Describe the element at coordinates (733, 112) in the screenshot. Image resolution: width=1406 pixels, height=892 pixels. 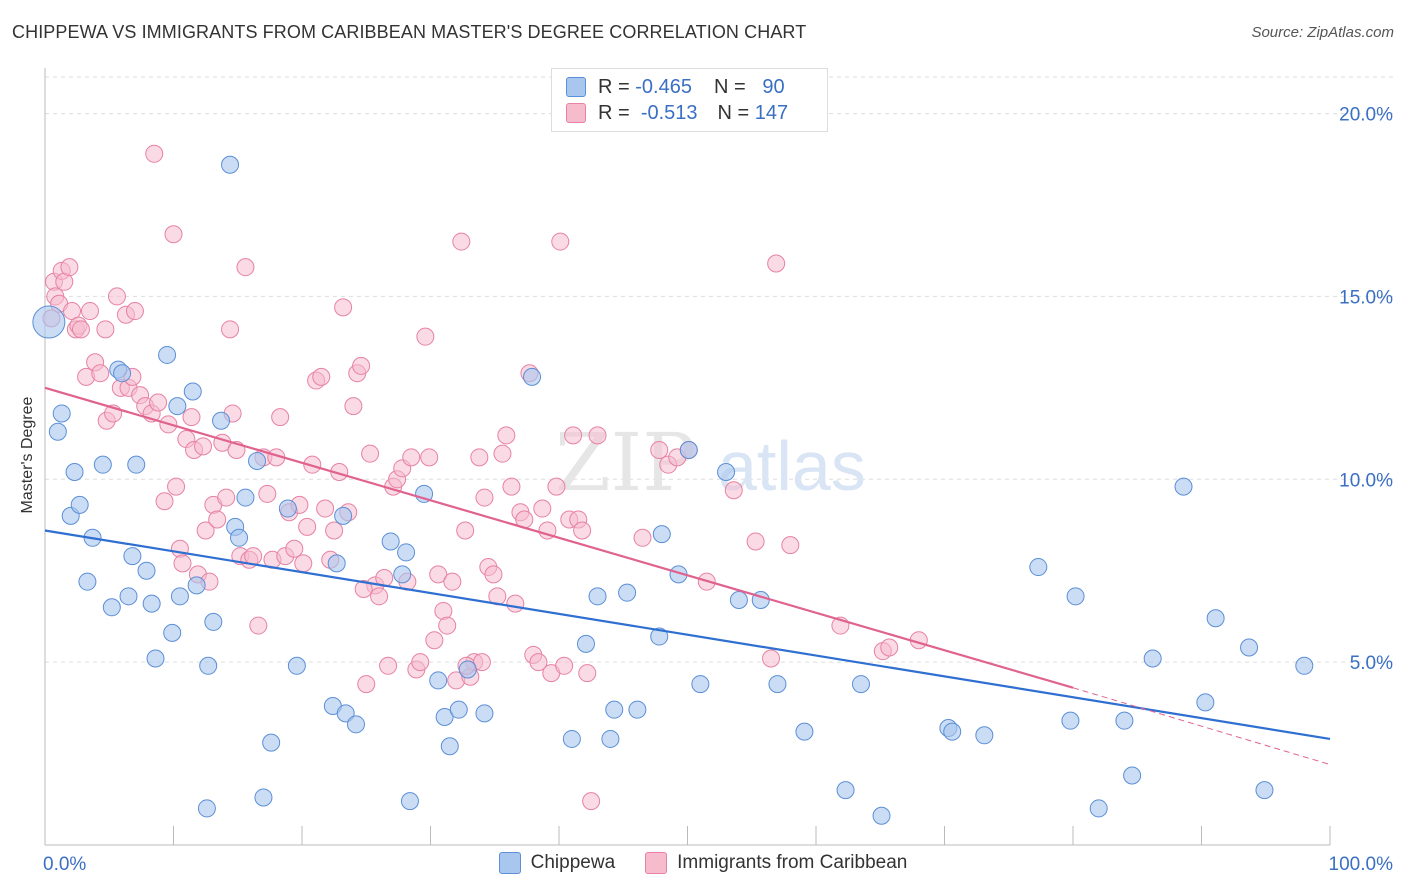
I see `legend-n-label: N =` at that location.